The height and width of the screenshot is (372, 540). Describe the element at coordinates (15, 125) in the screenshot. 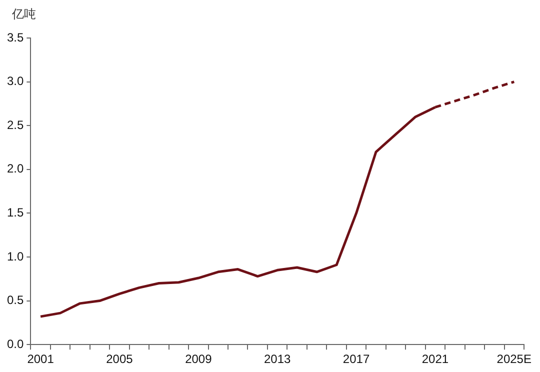

I see `y-tick-label: 2.5` at that location.